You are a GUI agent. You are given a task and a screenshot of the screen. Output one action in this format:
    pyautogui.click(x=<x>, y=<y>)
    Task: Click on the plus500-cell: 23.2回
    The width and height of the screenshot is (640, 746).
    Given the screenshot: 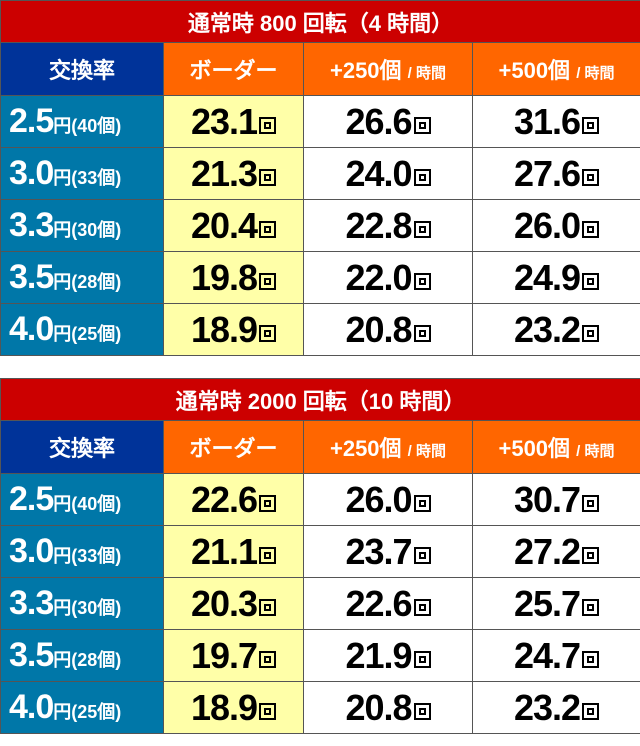 What is the action you would take?
    pyautogui.click(x=556, y=707)
    